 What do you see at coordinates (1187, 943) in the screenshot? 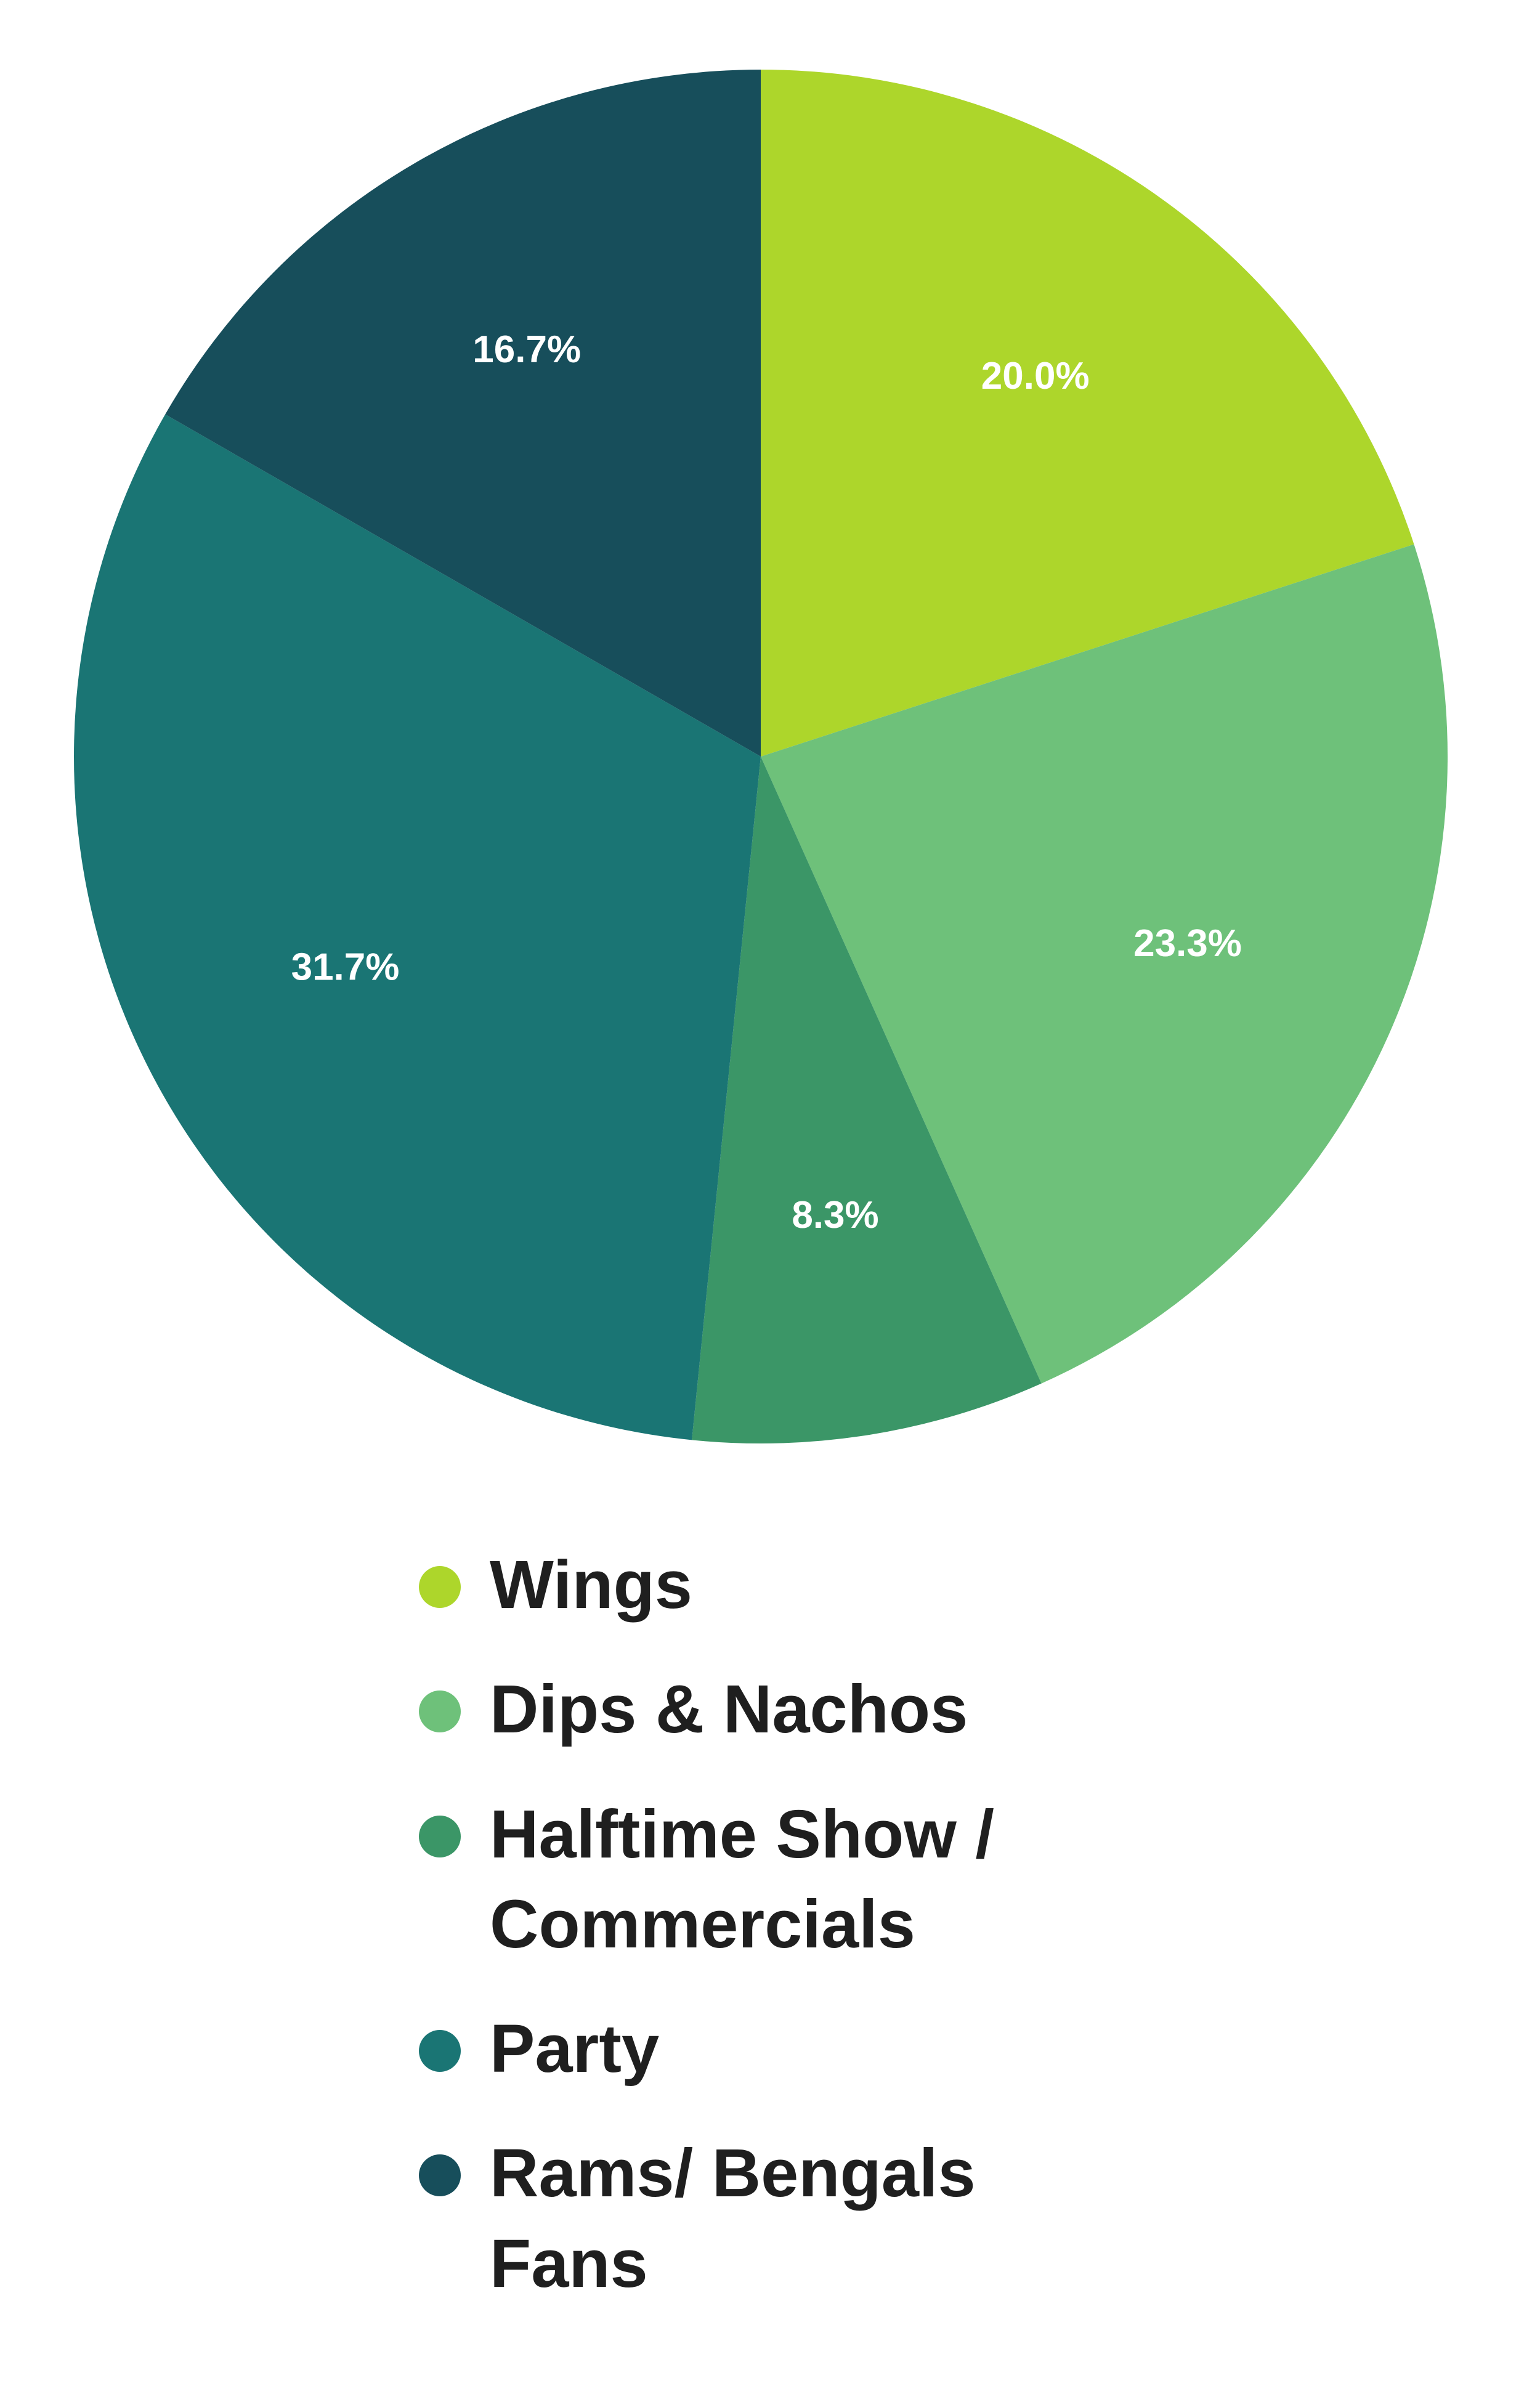
I see `slice-label-dips-nachos: 23.3%` at bounding box center [1187, 943].